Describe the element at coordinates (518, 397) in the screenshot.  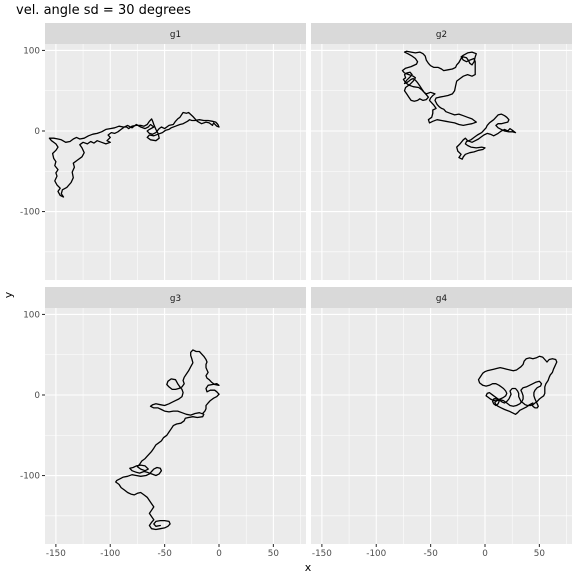
I see `trajectory-line-g4-b` at that location.